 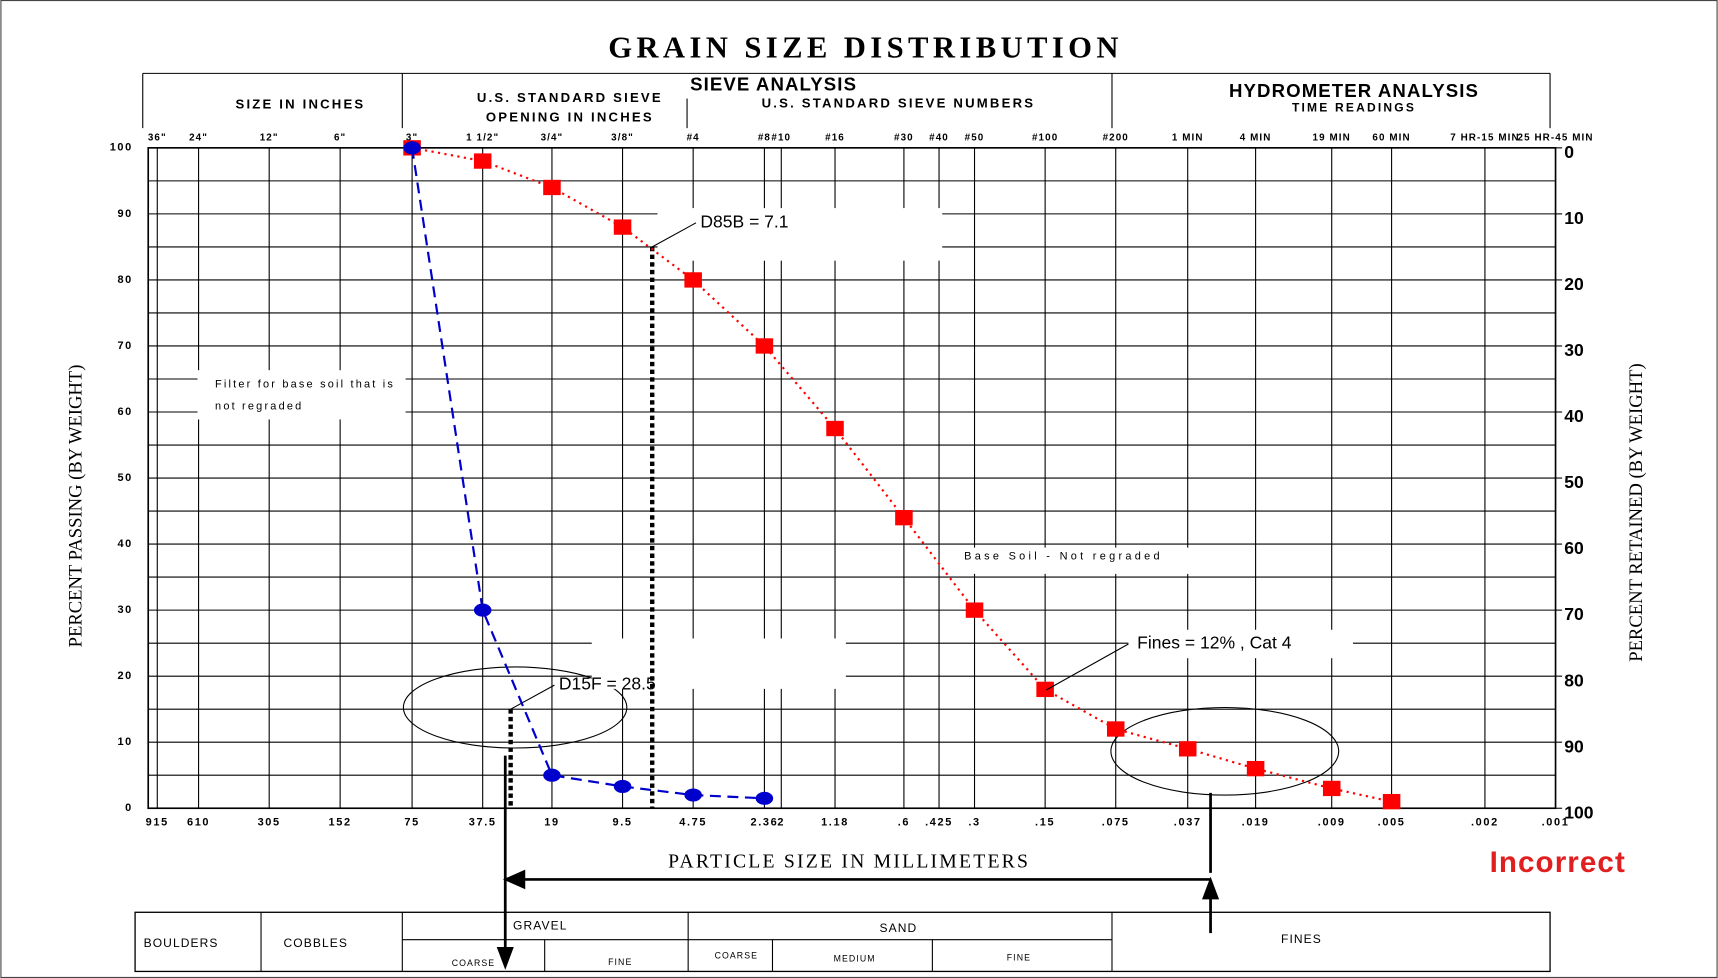 What do you see at coordinates (1578, 812) in the screenshot?
I see `y2-tick-label: 100` at bounding box center [1578, 812].